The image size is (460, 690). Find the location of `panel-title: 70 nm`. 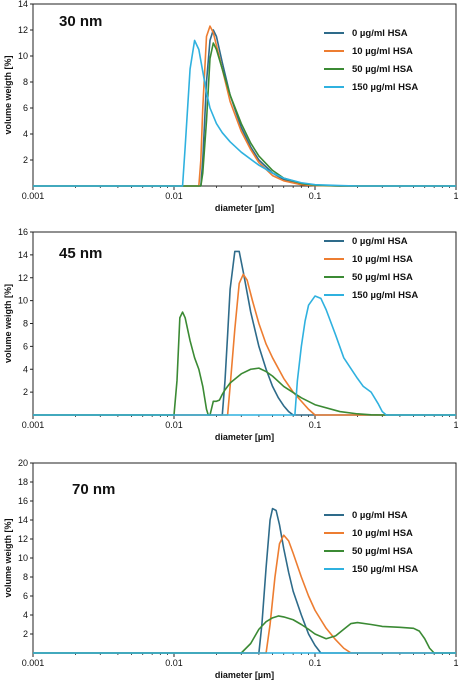

panel-title: 70 nm is located at coordinates (93, 489).